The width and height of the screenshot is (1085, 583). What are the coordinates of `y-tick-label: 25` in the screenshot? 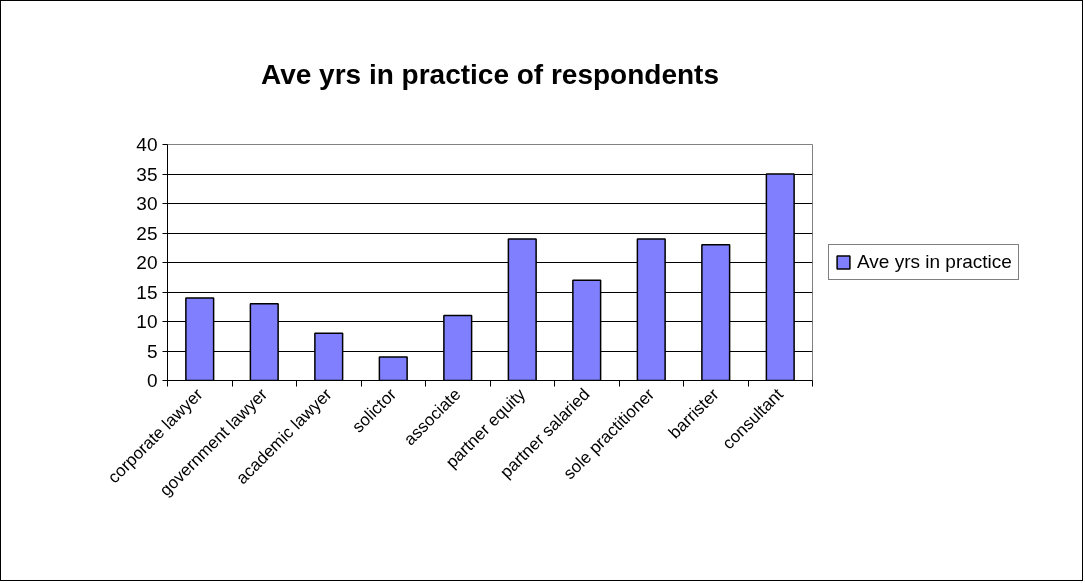 It's located at (147, 233).